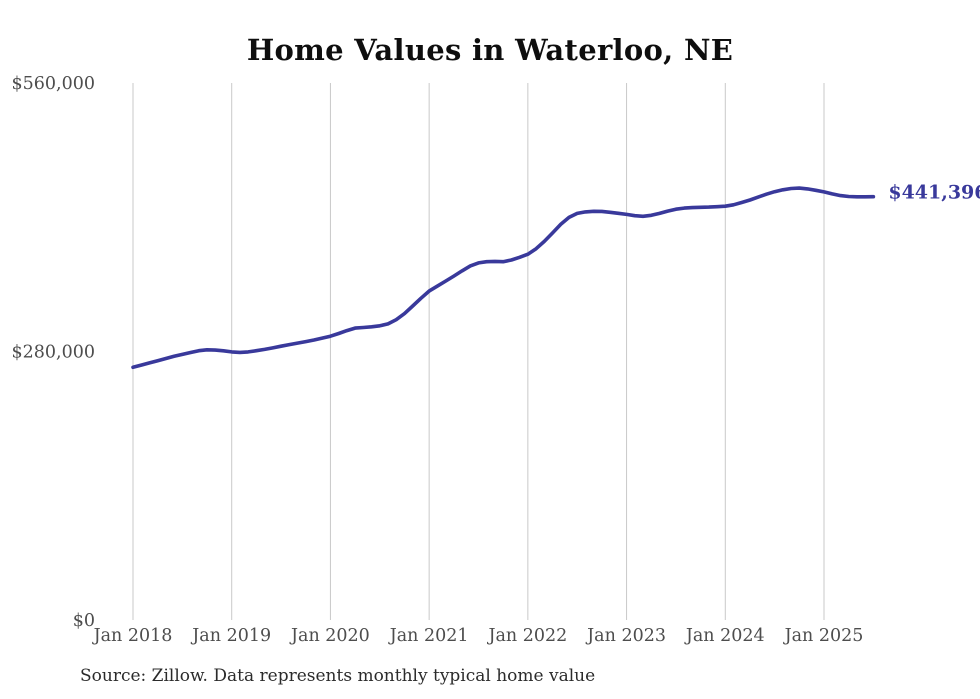 The image size is (980, 699). What do you see at coordinates (53, 84) in the screenshot?
I see `y-tick-label: $560,000` at bounding box center [53, 84].